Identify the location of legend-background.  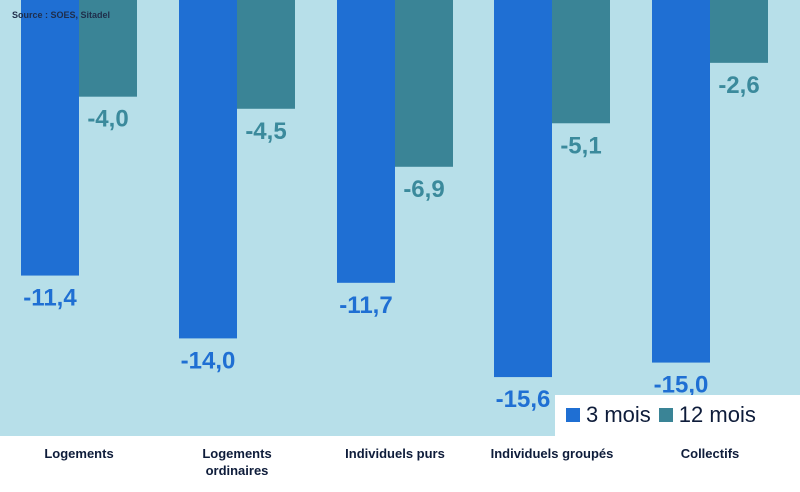
(677, 415).